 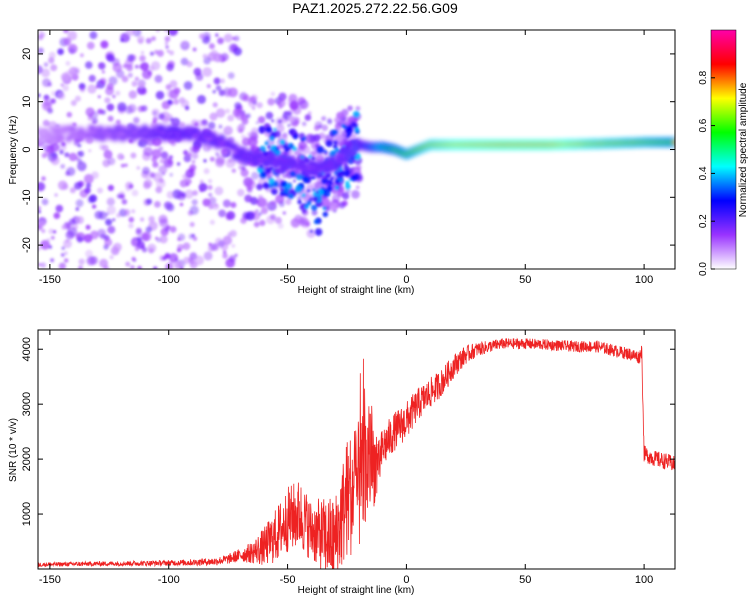 What do you see at coordinates (13, 150) in the screenshot?
I see `spectrogram-y-axis-label: Frequency (Hz)` at bounding box center [13, 150].